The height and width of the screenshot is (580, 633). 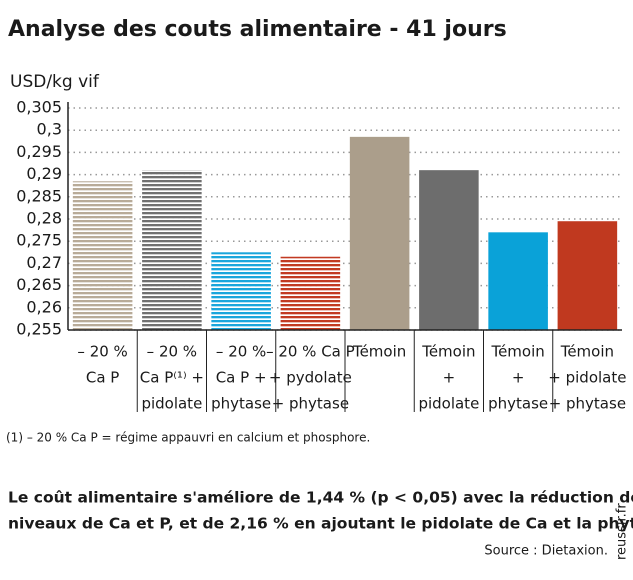 I want to click on x-tick-label: + pidolate, so click(x=587, y=378).